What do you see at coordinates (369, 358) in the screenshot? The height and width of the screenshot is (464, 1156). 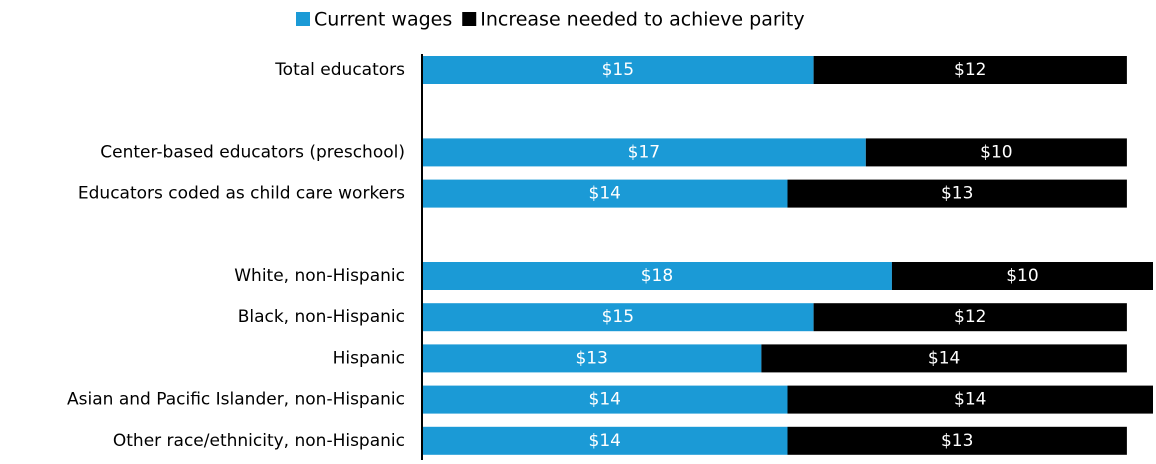 I see `y-tick-label: Hispanic` at bounding box center [369, 358].